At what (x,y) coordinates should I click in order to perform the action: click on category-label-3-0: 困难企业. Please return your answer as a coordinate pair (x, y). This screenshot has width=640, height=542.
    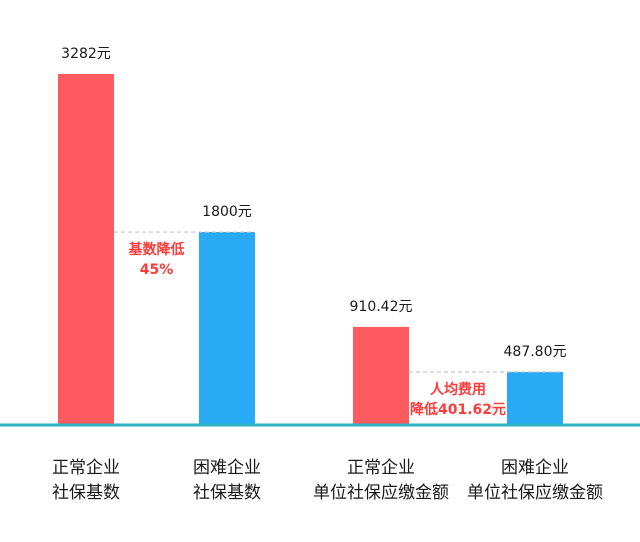
    Looking at the image, I should click on (535, 468).